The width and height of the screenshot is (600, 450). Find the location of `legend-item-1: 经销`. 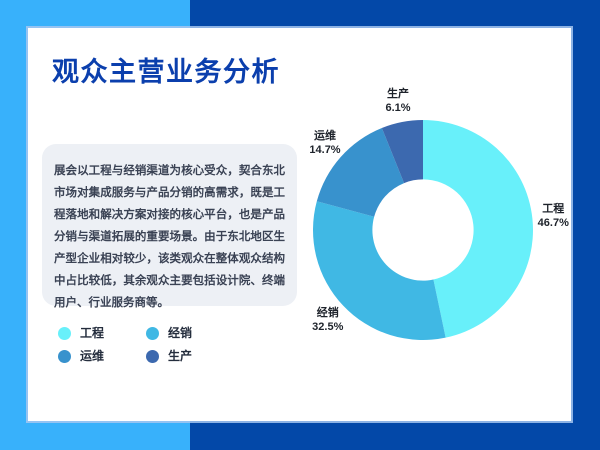

legend-item-1: 经销 is located at coordinates (169, 333).